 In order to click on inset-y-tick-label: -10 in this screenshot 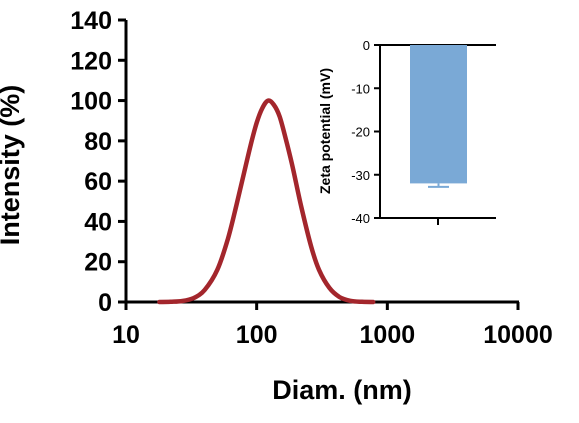, I will do `click(360, 88)`.